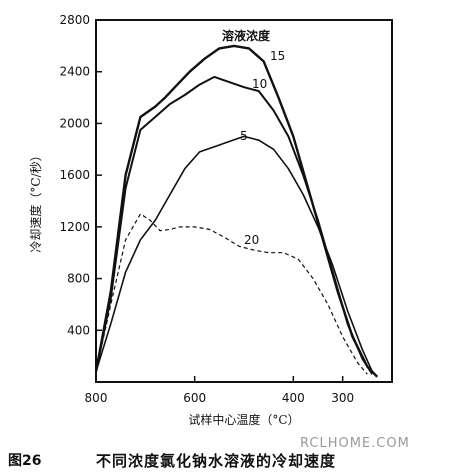  Describe the element at coordinates (216, 461) in the screenshot. I see `caption-text: 不同浓度氯化钠水溶液的冷却速度` at that location.